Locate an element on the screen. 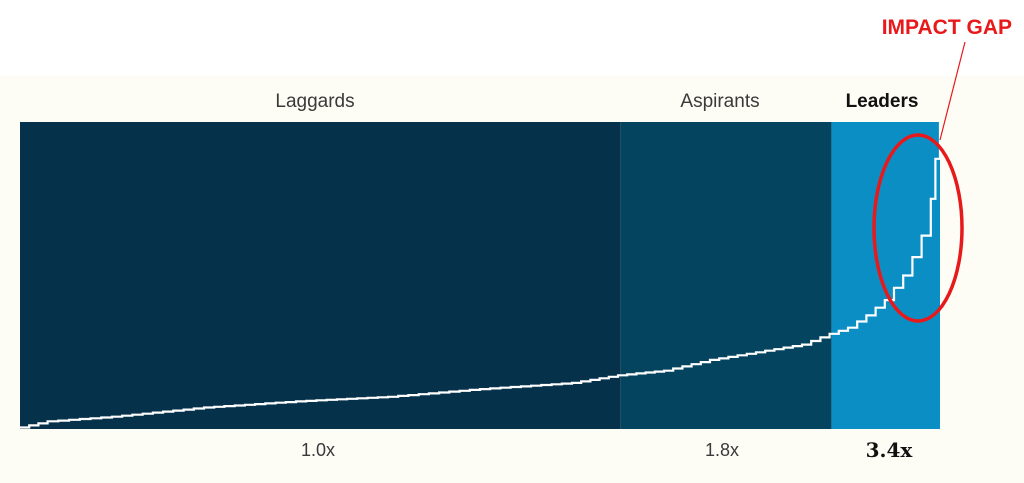 This screenshot has width=1024, height=483. impact-gap-circle is located at coordinates (918, 228).